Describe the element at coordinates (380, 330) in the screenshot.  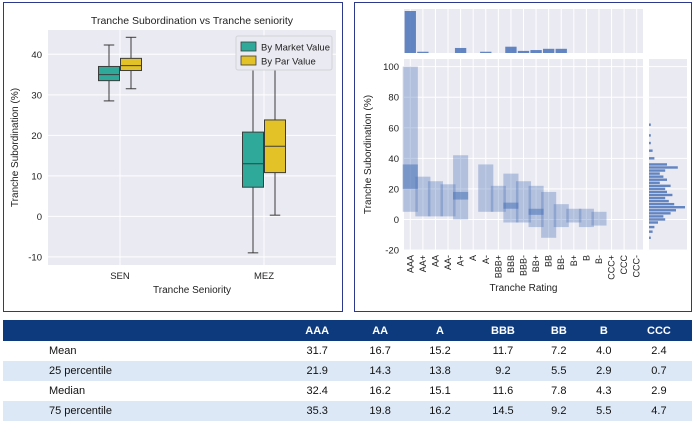
I see `table-header-cell: AA` at that location.